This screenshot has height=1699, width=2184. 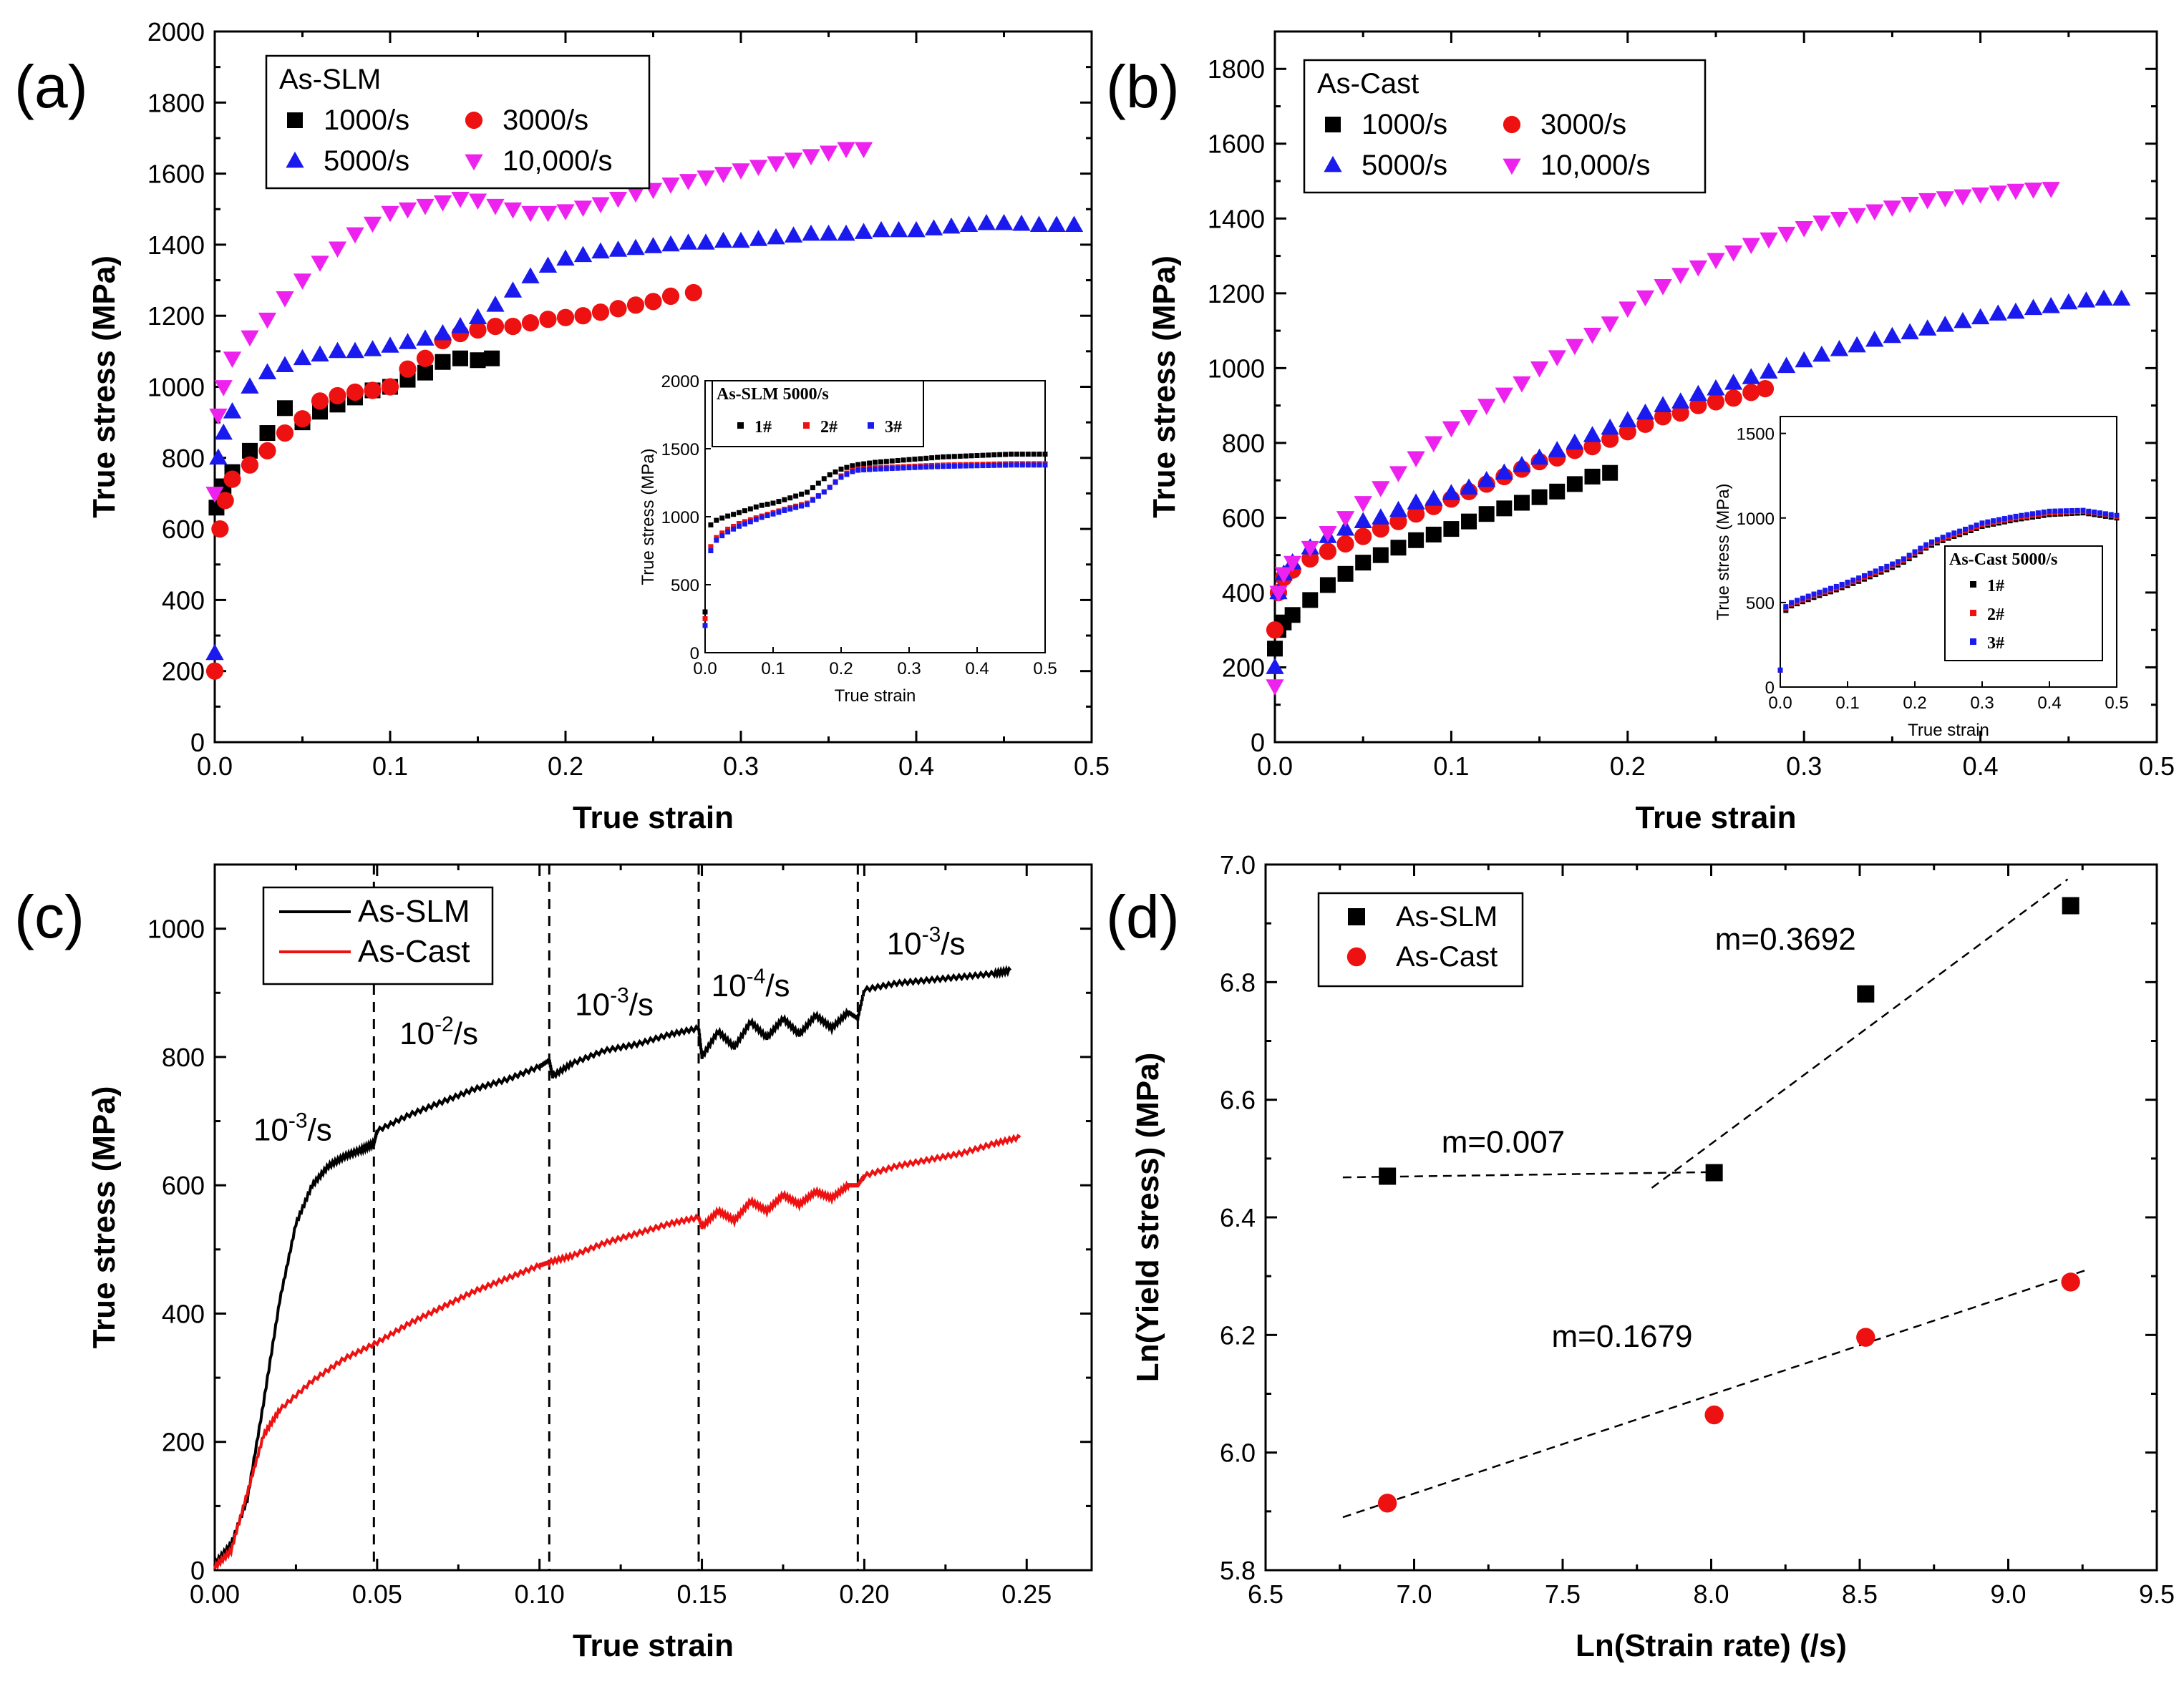 I want to click on inset-x-tick-label: 0.3, so click(x=1982, y=703).